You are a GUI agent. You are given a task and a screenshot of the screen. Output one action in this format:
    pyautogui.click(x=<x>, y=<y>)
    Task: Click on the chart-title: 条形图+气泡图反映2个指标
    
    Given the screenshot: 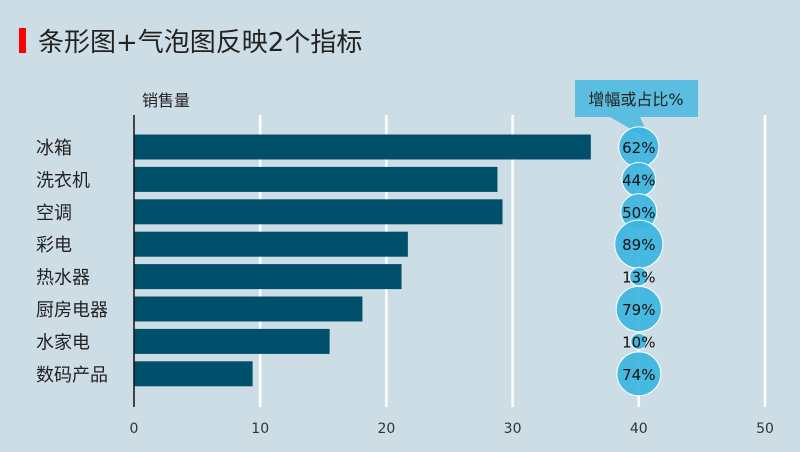 What is the action you would take?
    pyautogui.click(x=200, y=43)
    